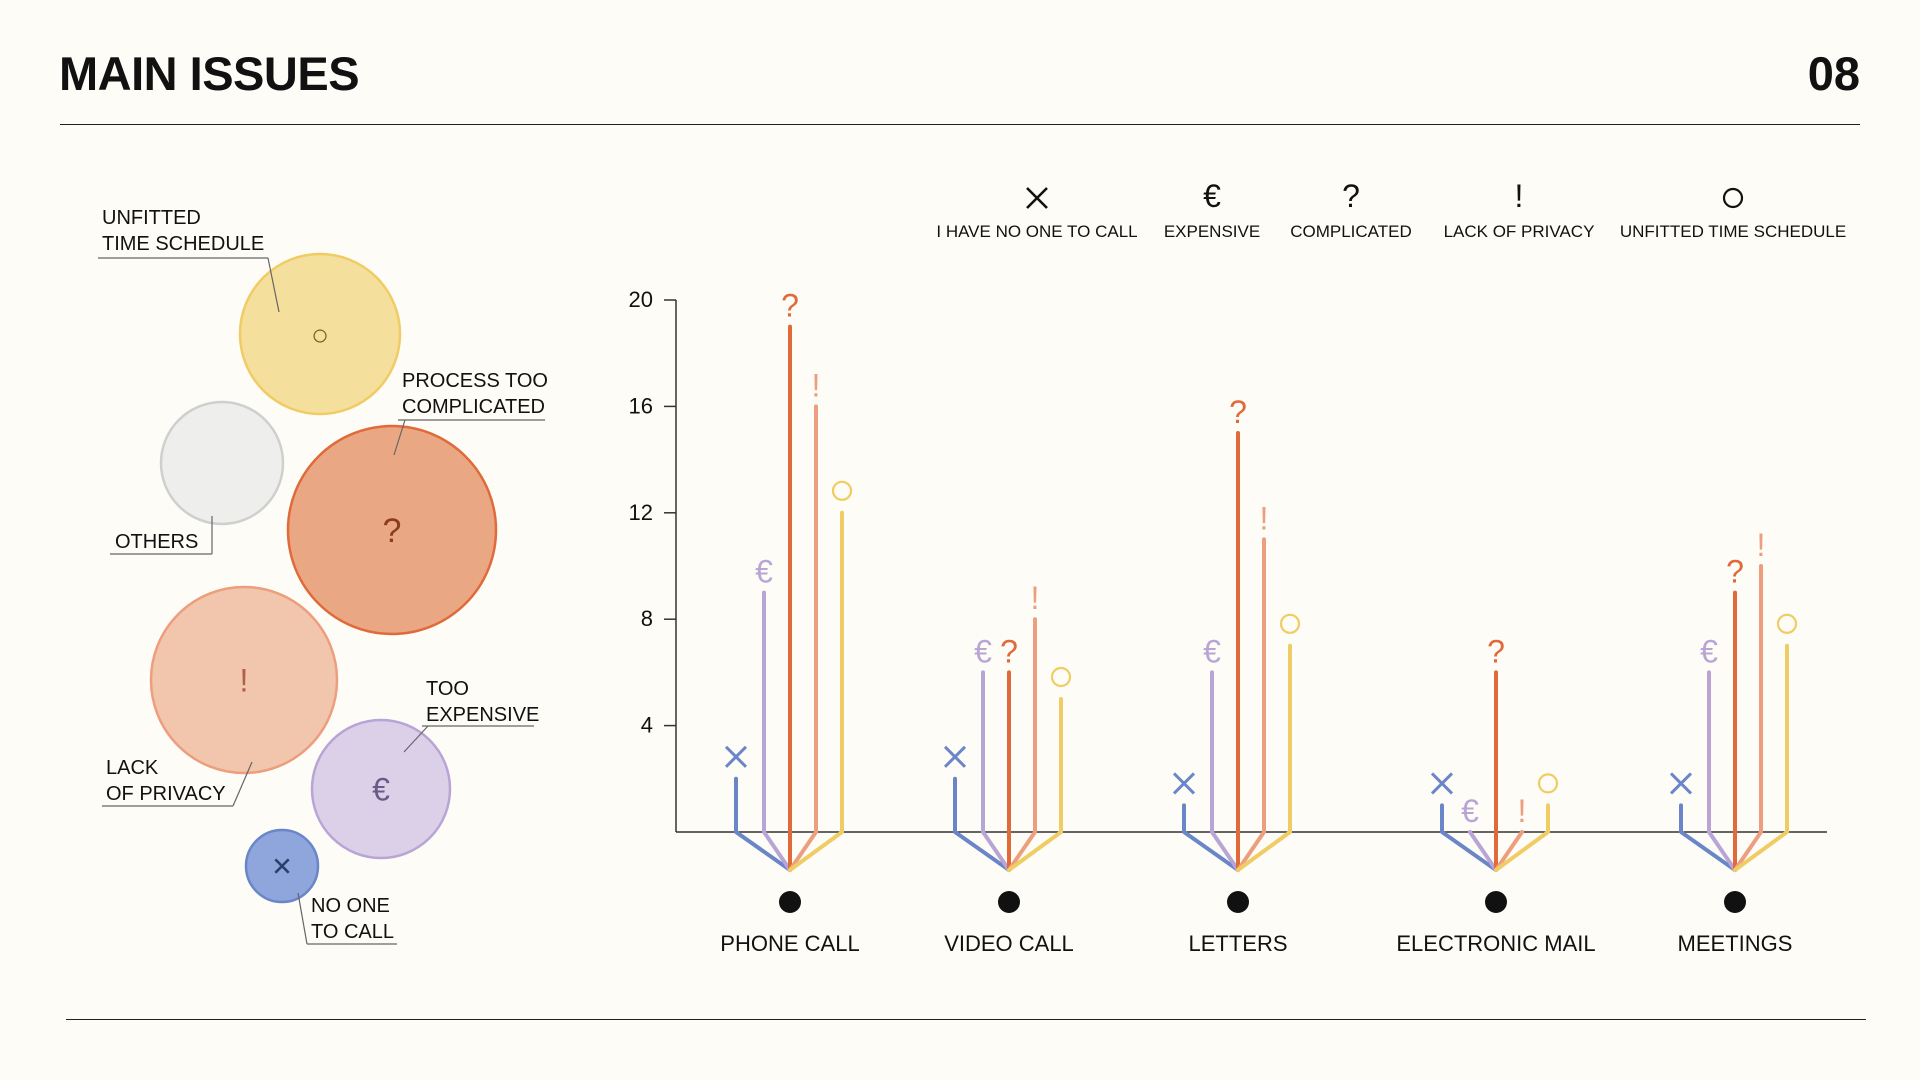 The height and width of the screenshot is (1080, 1920). I want to click on privacy-symbol-icon: !, so click(244, 681).